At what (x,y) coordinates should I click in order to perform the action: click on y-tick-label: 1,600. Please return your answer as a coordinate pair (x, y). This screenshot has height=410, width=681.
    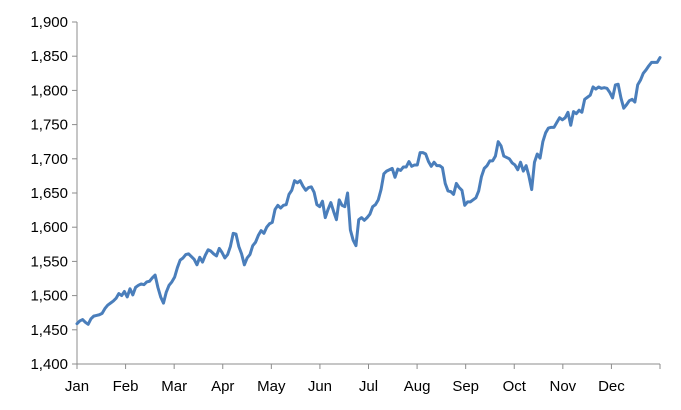
    Looking at the image, I should click on (49, 227).